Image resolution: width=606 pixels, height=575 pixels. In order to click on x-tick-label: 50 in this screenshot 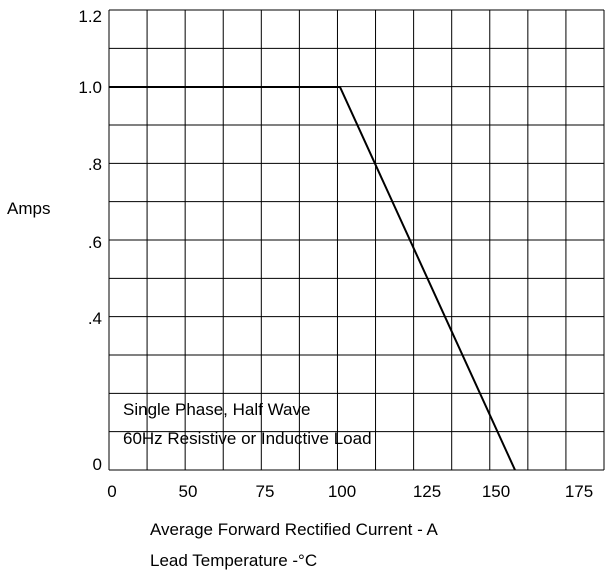, I will do `click(188, 491)`.